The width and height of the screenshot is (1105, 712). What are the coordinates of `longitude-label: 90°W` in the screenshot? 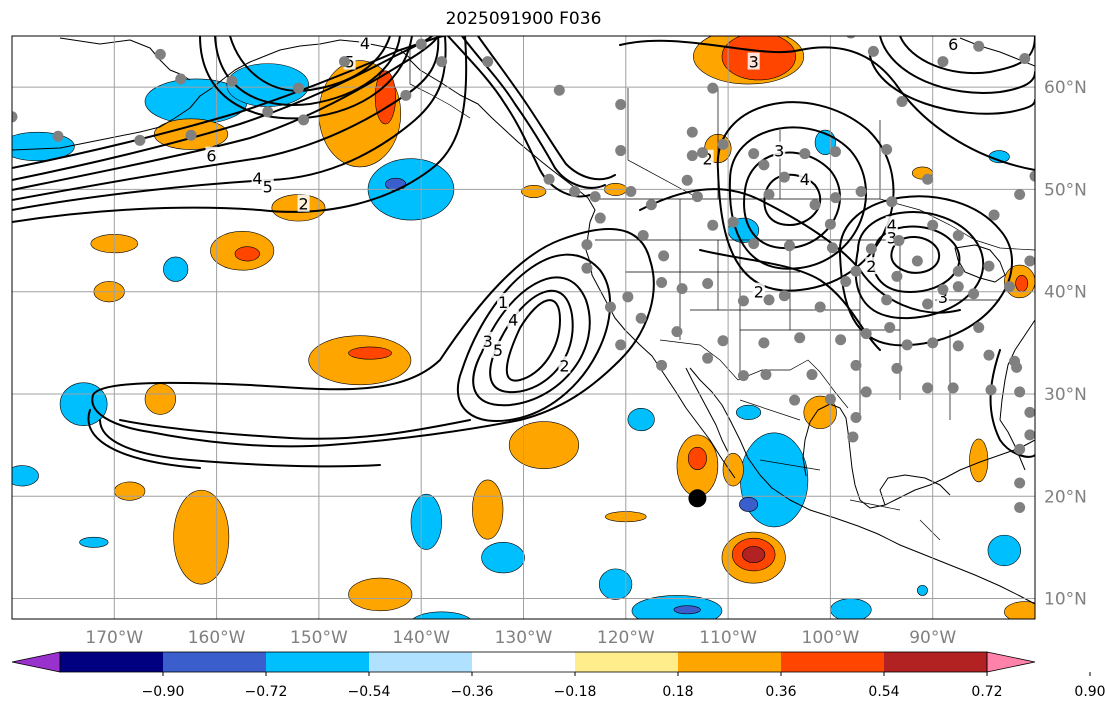 It's located at (932, 638).